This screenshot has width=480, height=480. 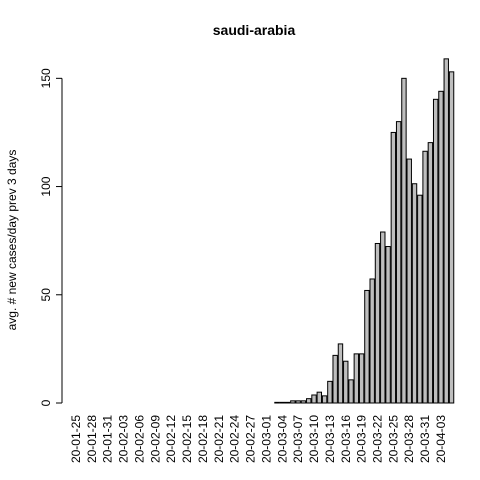 I want to click on x-tick-label: 20-01-31, so click(x=108, y=439).